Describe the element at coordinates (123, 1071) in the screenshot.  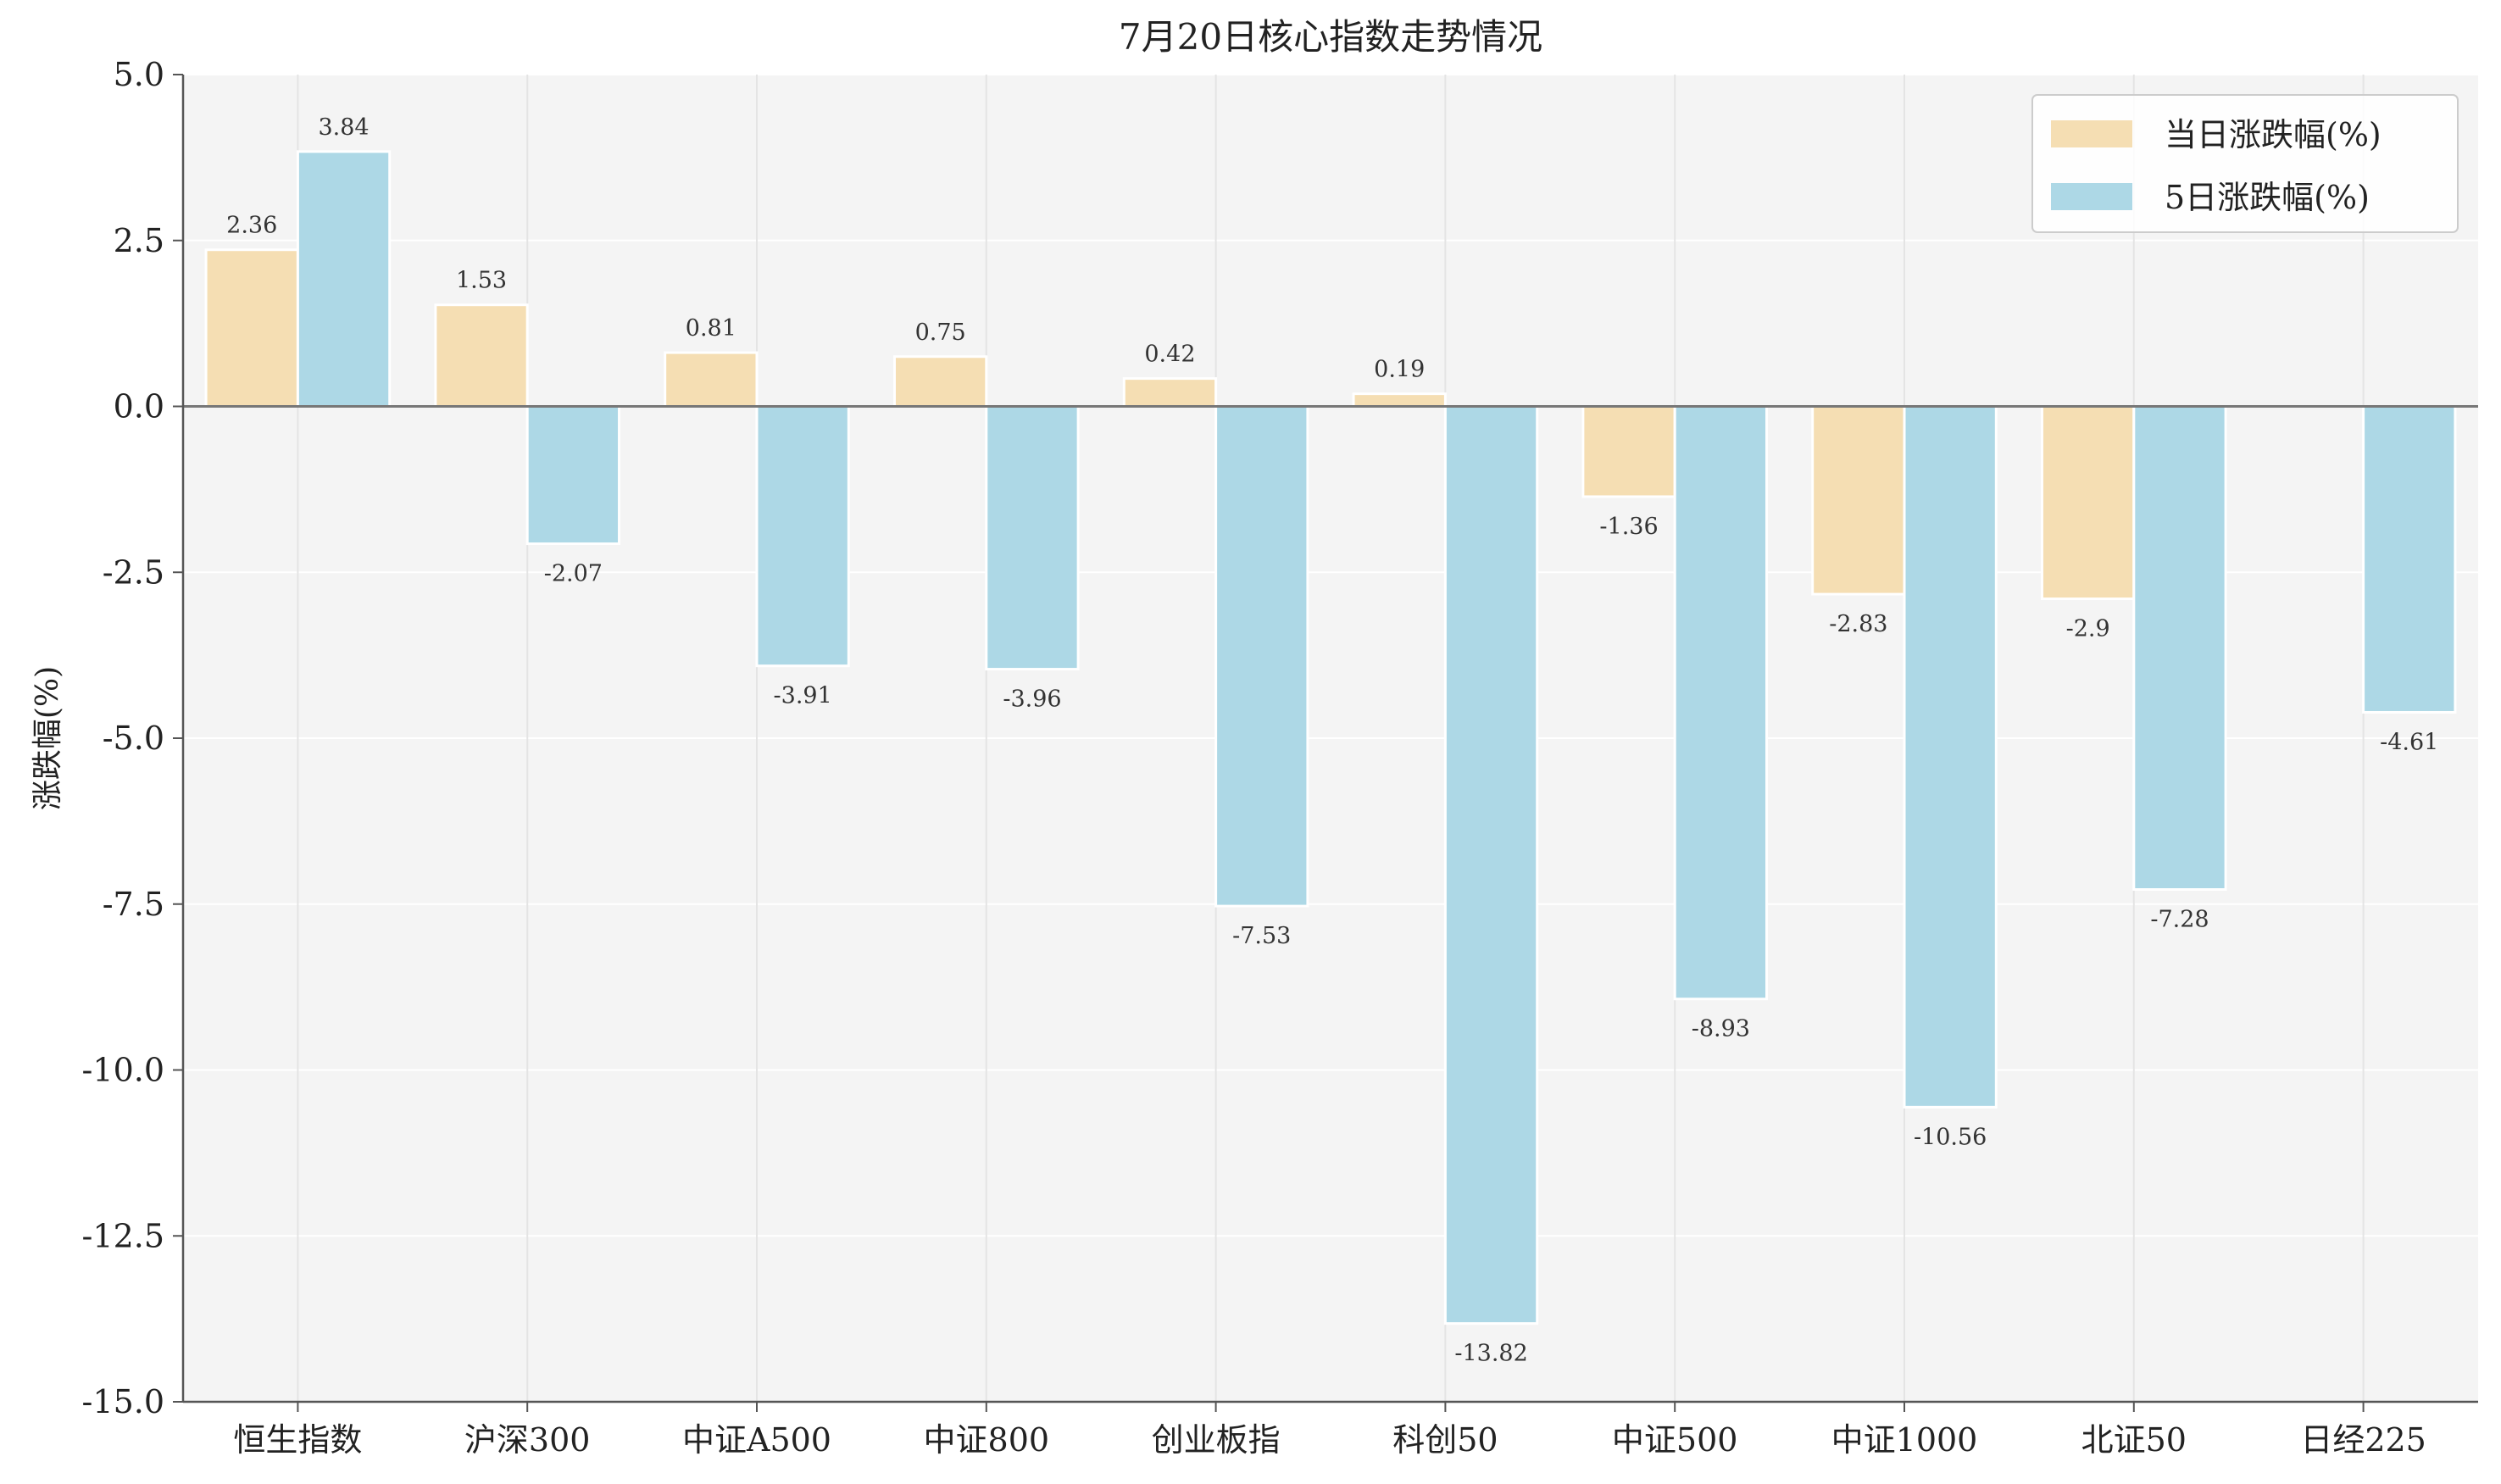
I see `y-tick-label: -10.0` at that location.